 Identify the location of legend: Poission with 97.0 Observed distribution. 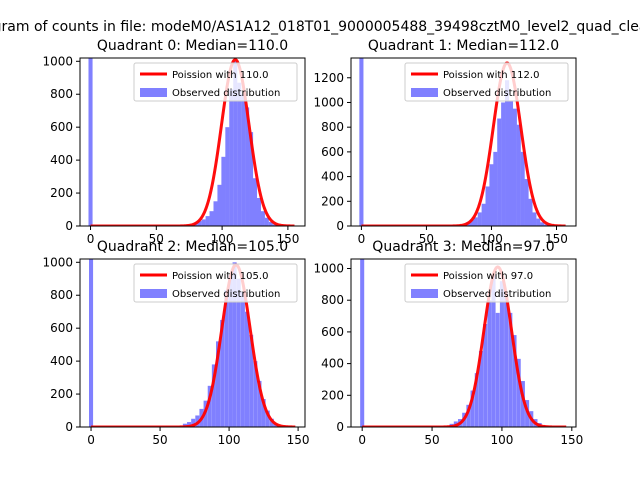
(486, 283).